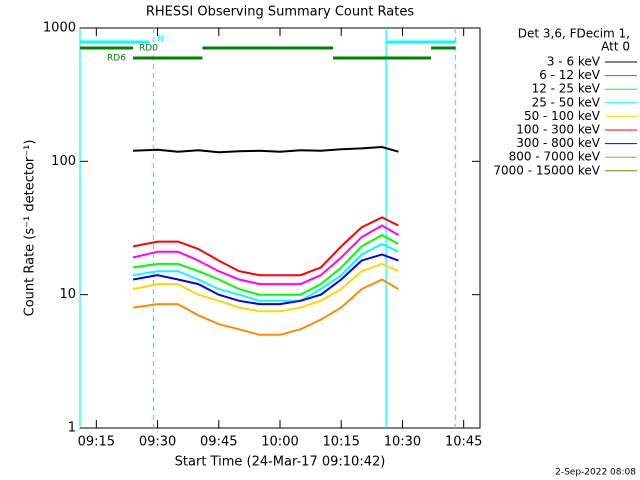 Image resolution: width=640 pixels, height=480 pixels. I want to click on footer: 2-Sep-2022 08:08, so click(595, 473).